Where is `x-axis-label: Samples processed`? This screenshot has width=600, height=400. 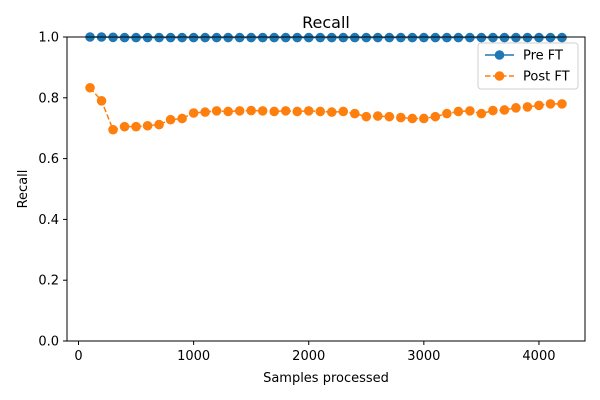
x-axis-label: Samples processed is located at coordinates (326, 378).